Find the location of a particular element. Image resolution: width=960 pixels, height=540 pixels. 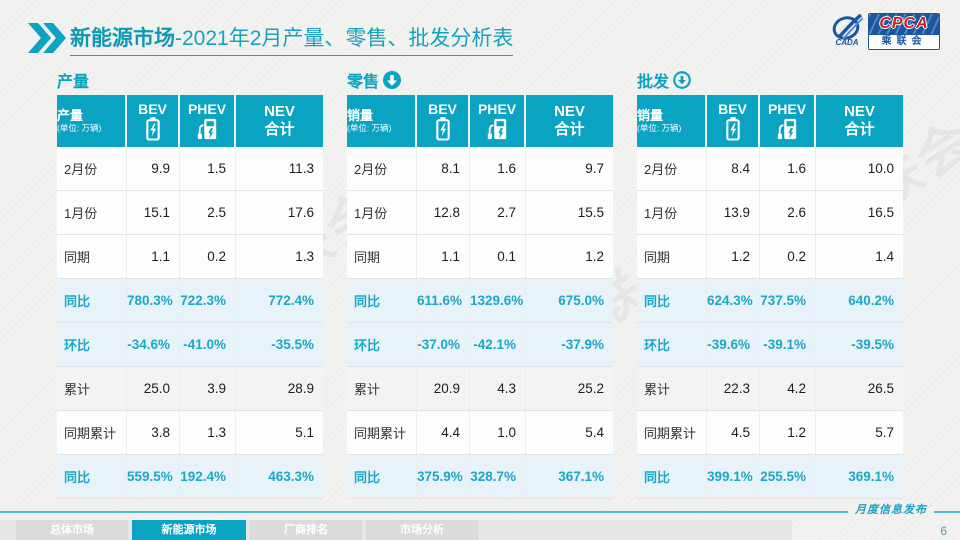

footer-rule-end is located at coordinates (947, 512).